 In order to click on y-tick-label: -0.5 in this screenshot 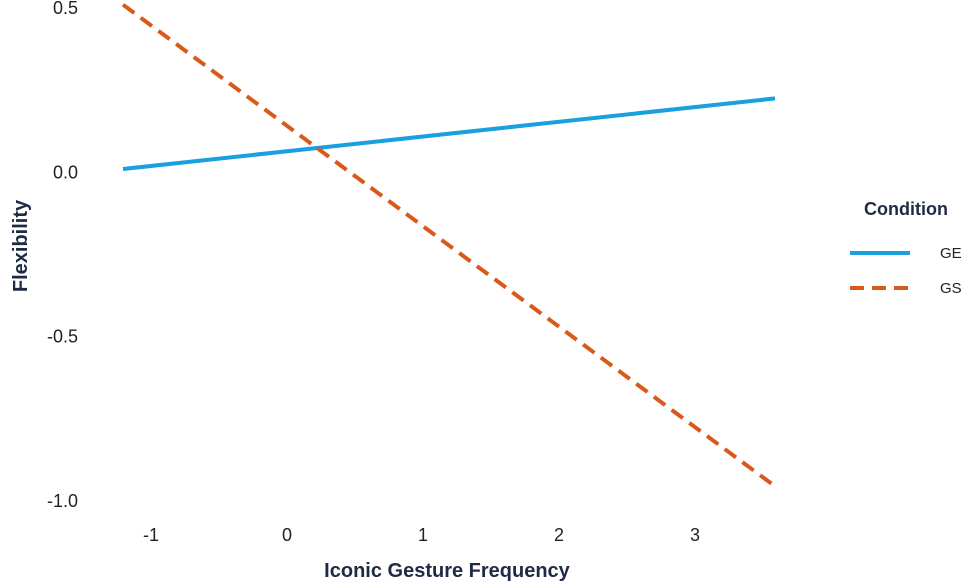, I will do `click(62, 337)`.